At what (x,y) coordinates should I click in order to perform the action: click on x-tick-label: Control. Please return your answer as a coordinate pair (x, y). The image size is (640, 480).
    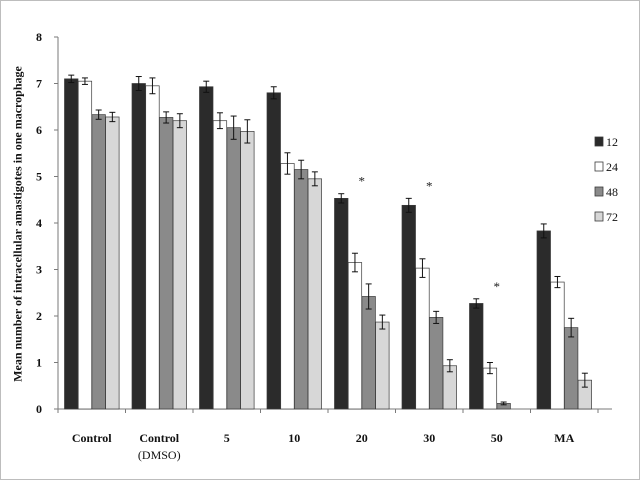
    Looking at the image, I should click on (92, 438).